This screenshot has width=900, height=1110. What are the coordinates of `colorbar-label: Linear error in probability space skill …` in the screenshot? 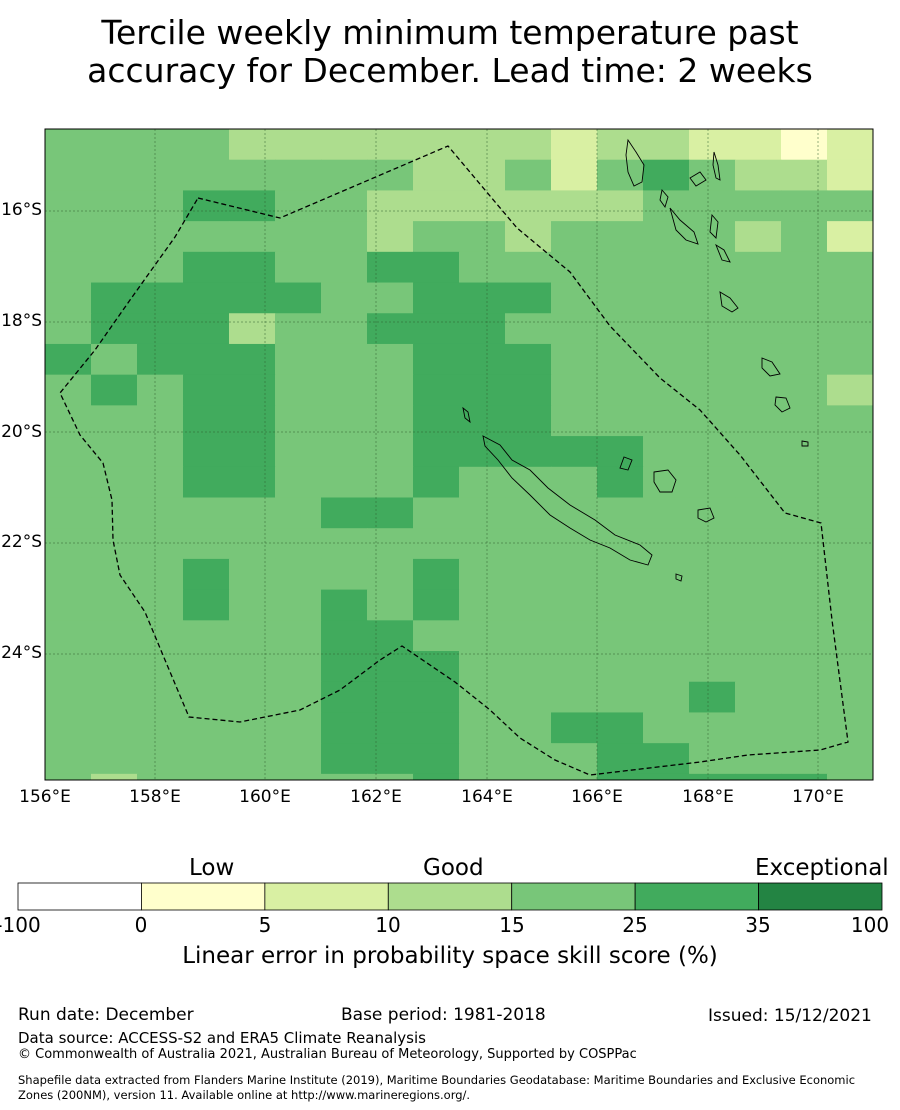 It's located at (450, 956).